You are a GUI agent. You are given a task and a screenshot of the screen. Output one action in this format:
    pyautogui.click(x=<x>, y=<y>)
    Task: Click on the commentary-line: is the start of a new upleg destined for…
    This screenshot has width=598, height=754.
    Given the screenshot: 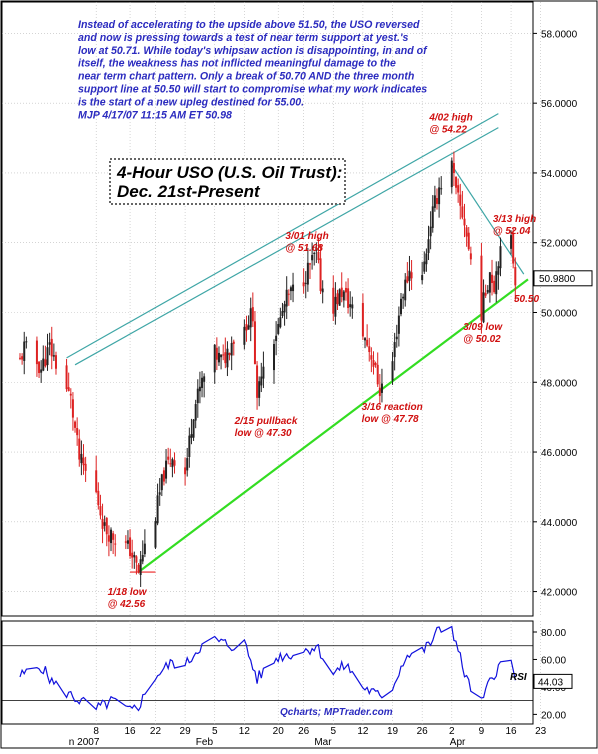 What is the action you would take?
    pyautogui.click(x=191, y=102)
    